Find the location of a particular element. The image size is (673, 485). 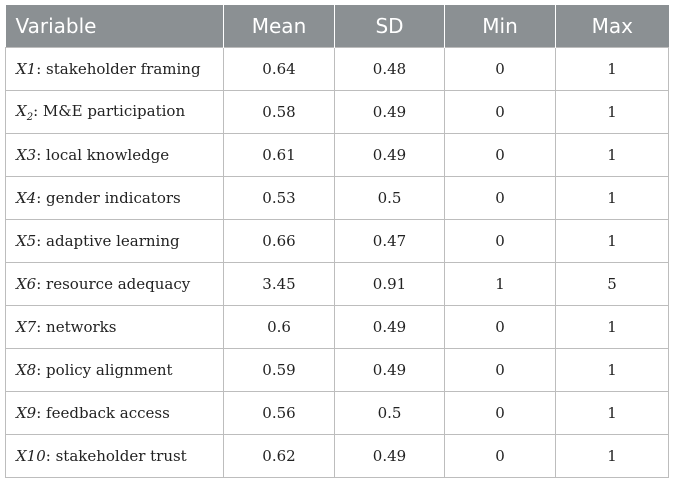

table-row: X2: M&E participation 0.58 0.49 0 1 is located at coordinates (337, 112).